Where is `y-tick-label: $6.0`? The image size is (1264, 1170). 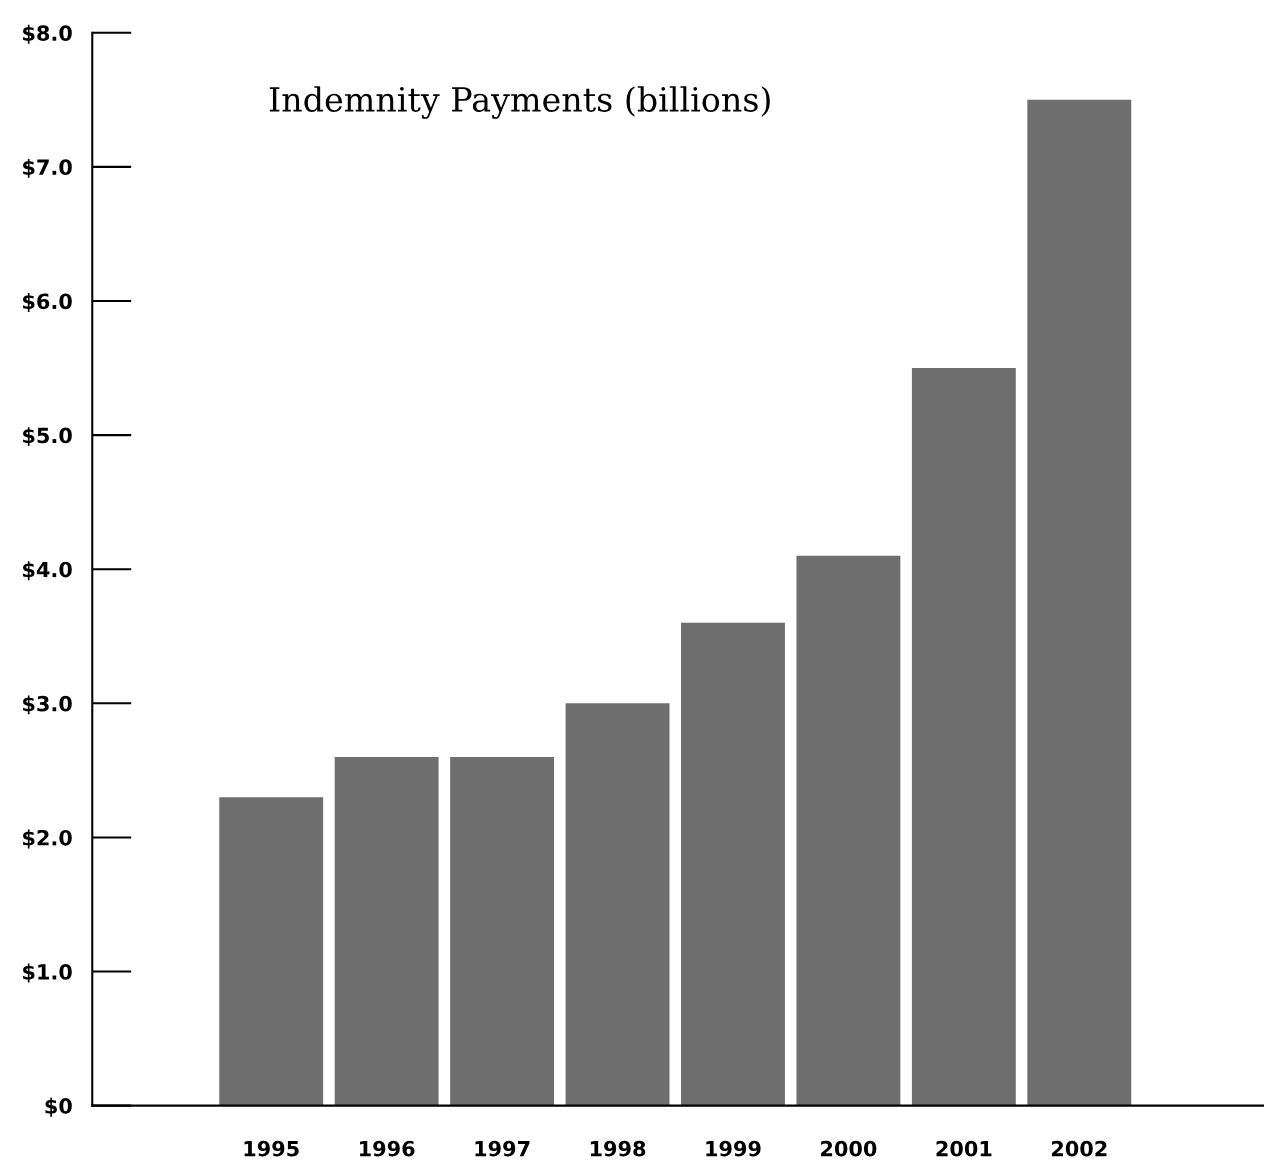 y-tick-label: $6.0 is located at coordinates (47, 302).